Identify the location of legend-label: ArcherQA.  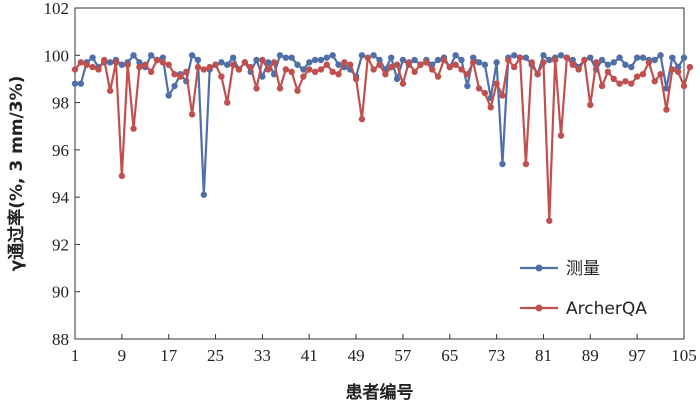
(606, 309).